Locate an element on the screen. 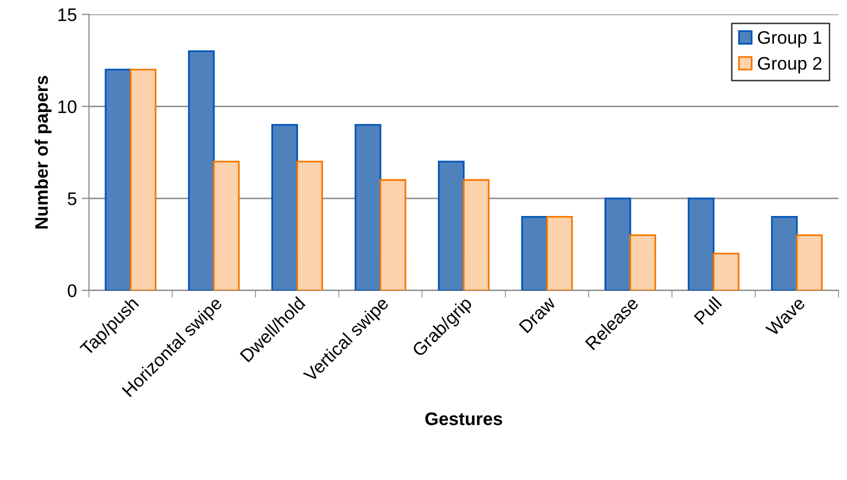  y-tick-label: 10 is located at coordinates (67, 107).